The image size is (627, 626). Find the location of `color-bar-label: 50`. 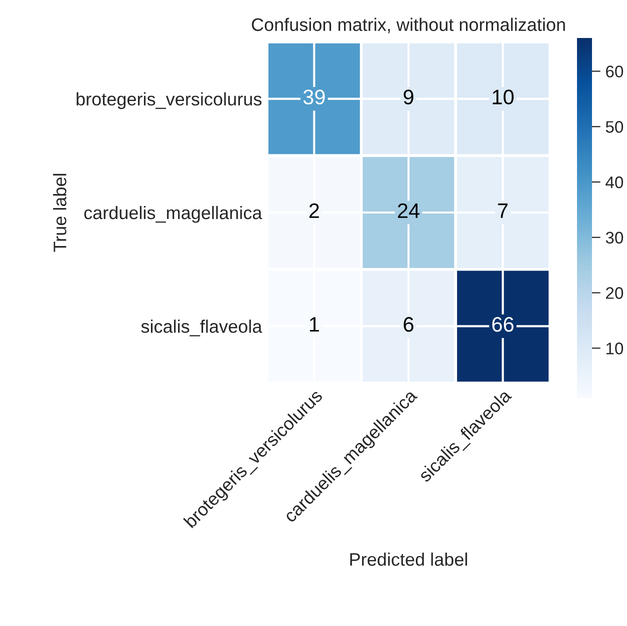

color-bar-label: 50 is located at coordinates (615, 127).